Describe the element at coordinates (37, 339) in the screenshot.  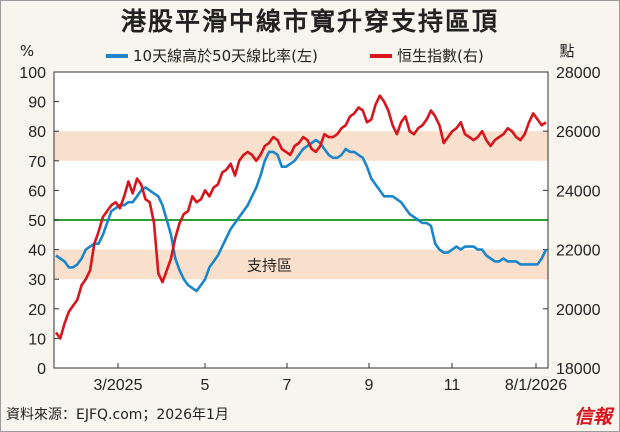
I see `left-tick-label: 10` at that location.